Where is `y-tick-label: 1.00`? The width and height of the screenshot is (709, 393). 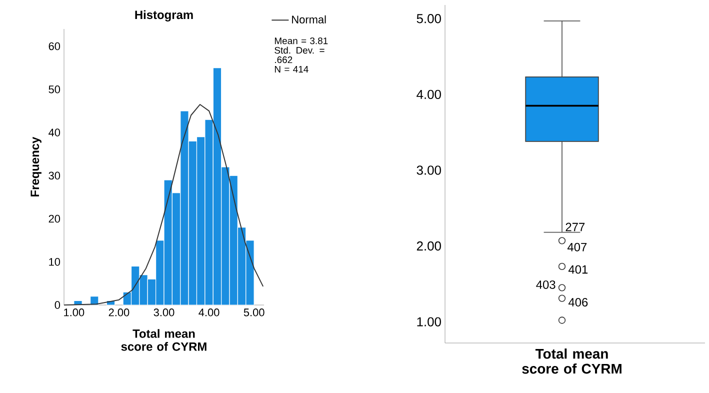 y-tick-label: 1.00 is located at coordinates (429, 321).